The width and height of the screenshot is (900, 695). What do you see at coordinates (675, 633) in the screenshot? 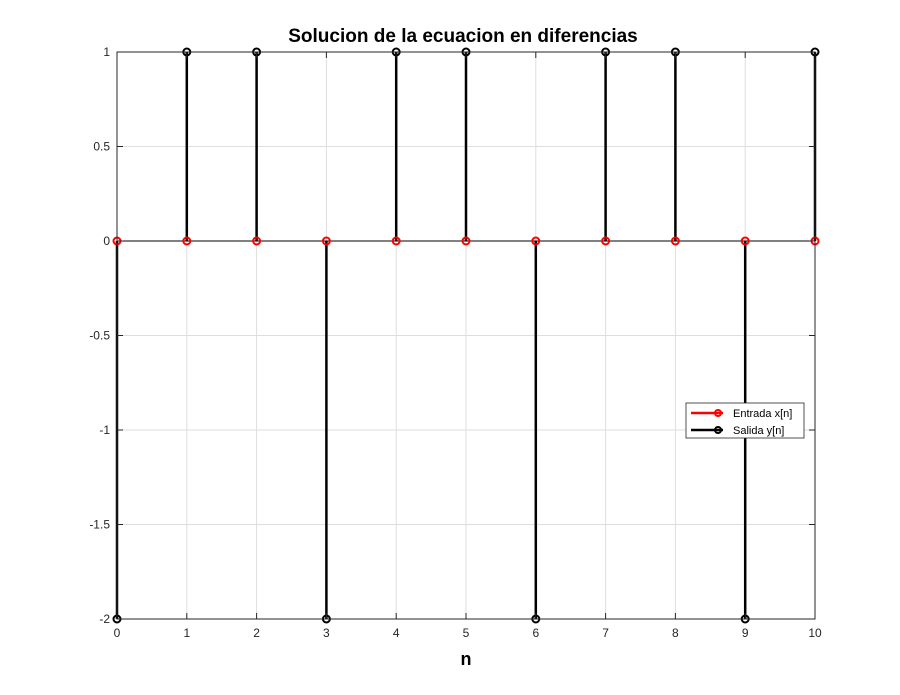
I see `x-tick-label: 8` at bounding box center [675, 633].